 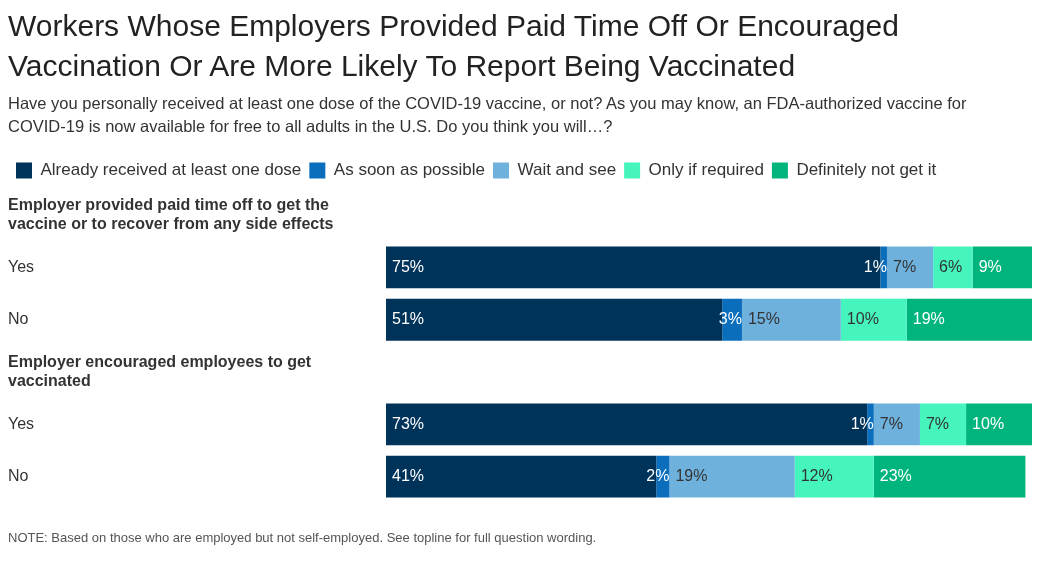 I want to click on y-tick-label: Employer encouraged employees to get vaccinated, so click(x=160, y=371).